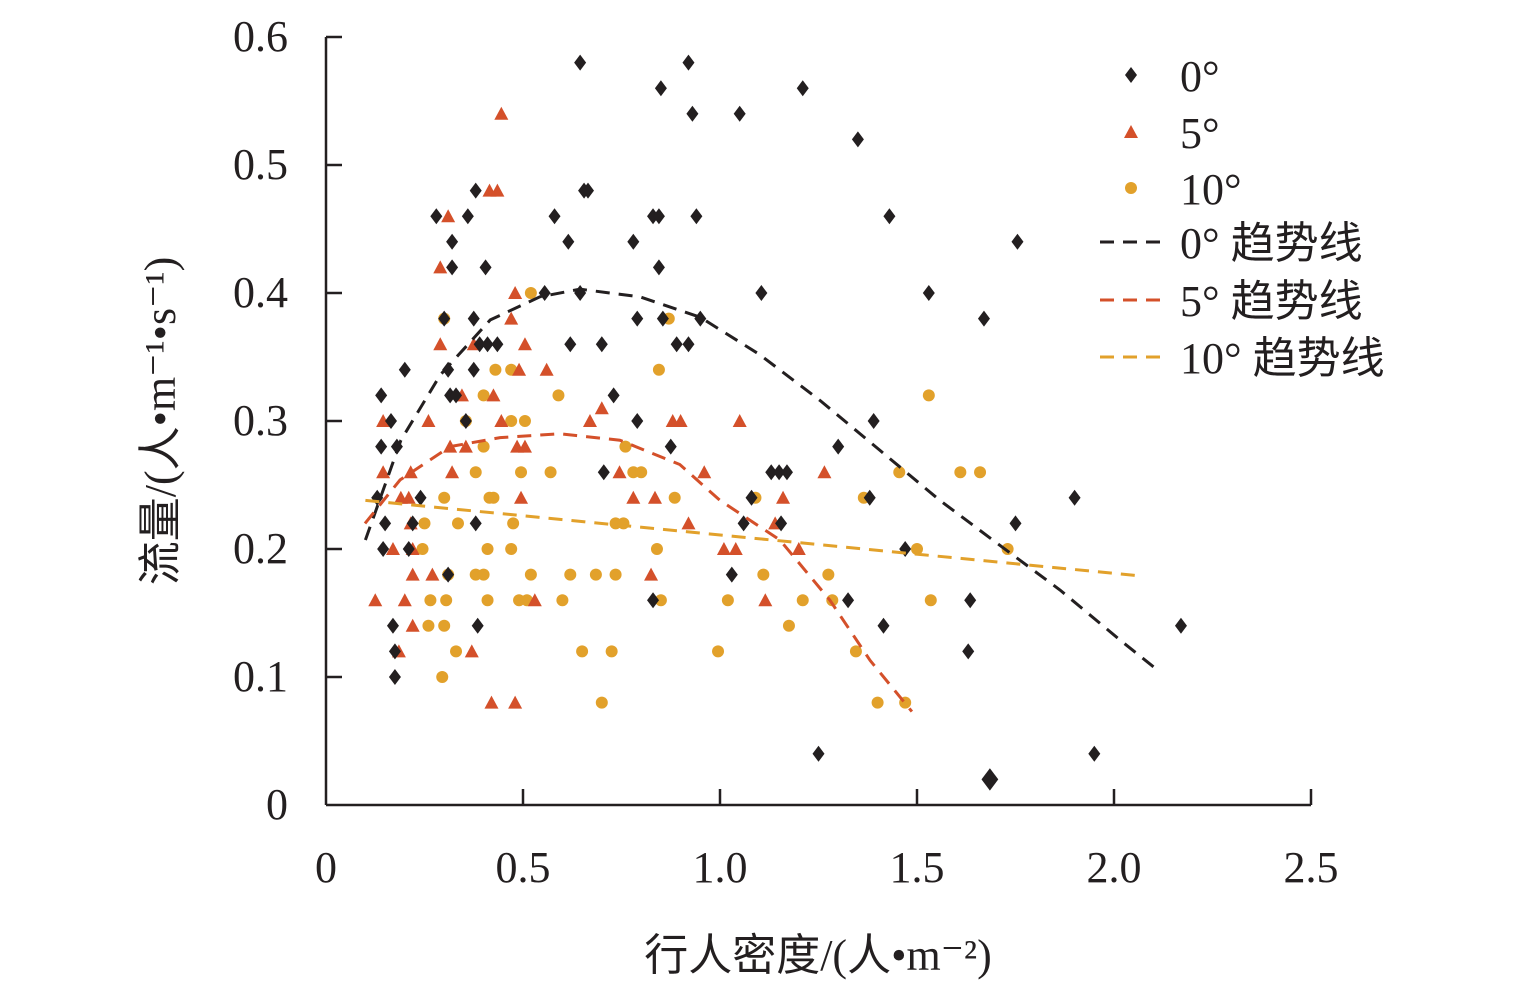  What do you see at coordinates (260, 36) in the screenshot?
I see `y-tick-label: 0.6` at bounding box center [260, 36].